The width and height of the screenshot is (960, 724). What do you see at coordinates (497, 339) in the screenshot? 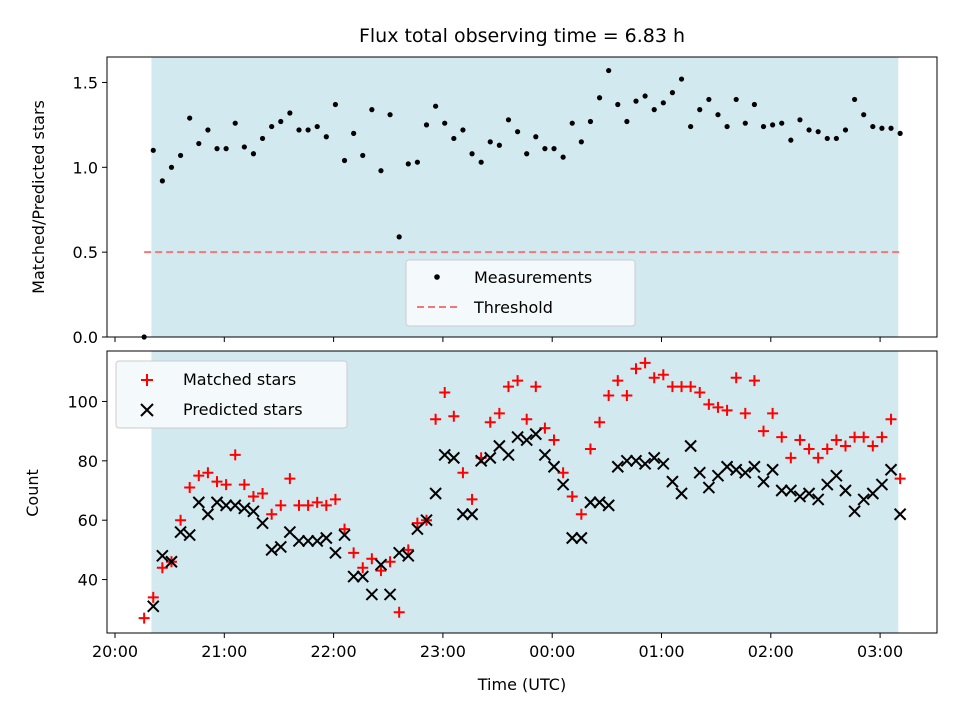
I see `top-x-ticks` at bounding box center [497, 339].